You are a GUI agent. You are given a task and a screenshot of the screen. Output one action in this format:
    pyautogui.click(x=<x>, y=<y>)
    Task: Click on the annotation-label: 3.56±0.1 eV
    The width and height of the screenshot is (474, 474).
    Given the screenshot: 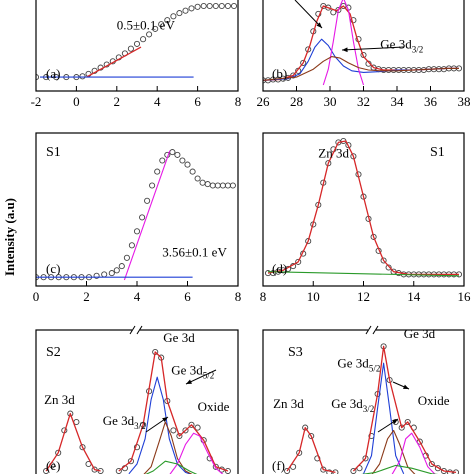 What is the action you would take?
    pyautogui.click(x=194, y=251)
    